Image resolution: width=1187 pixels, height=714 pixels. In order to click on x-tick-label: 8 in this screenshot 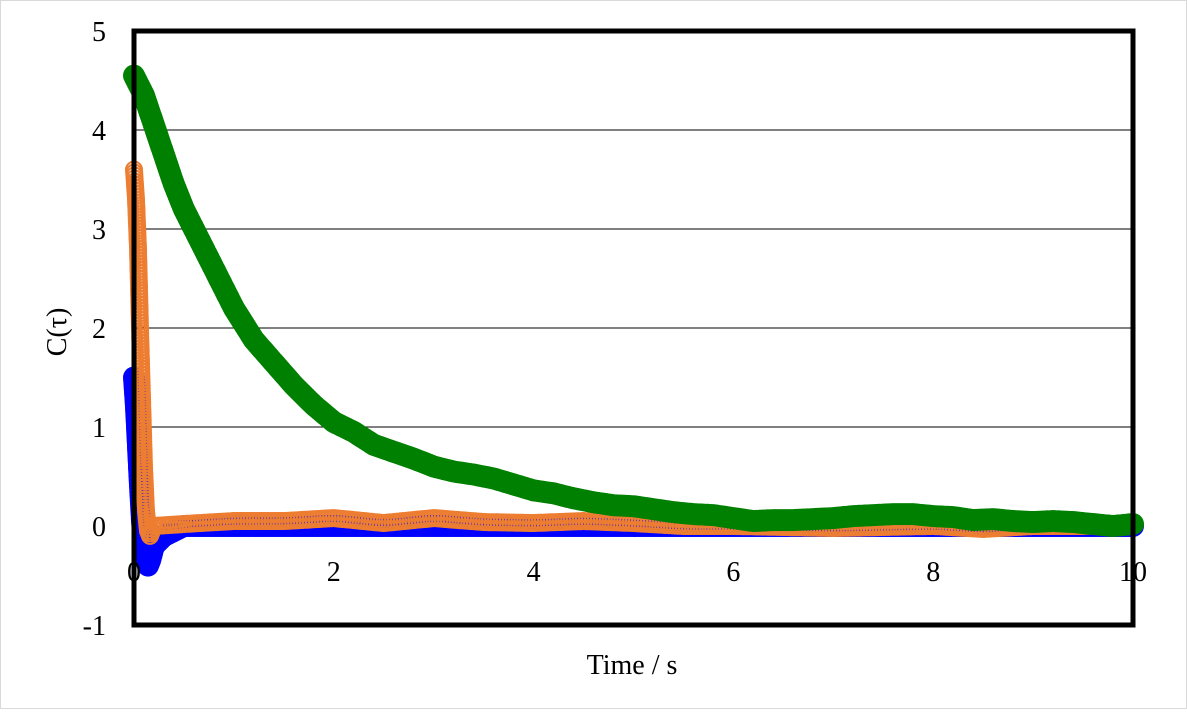, I will do `click(933, 572)`.